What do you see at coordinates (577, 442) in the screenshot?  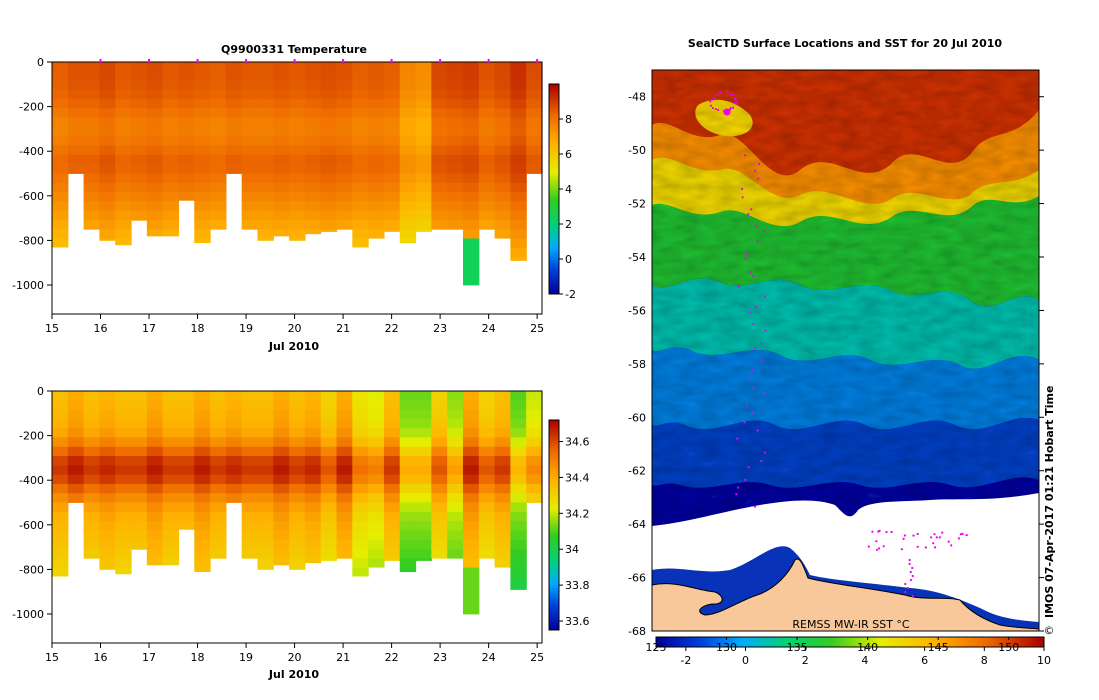 I see `colorbar-tick-label: 34.6` at bounding box center [577, 442].